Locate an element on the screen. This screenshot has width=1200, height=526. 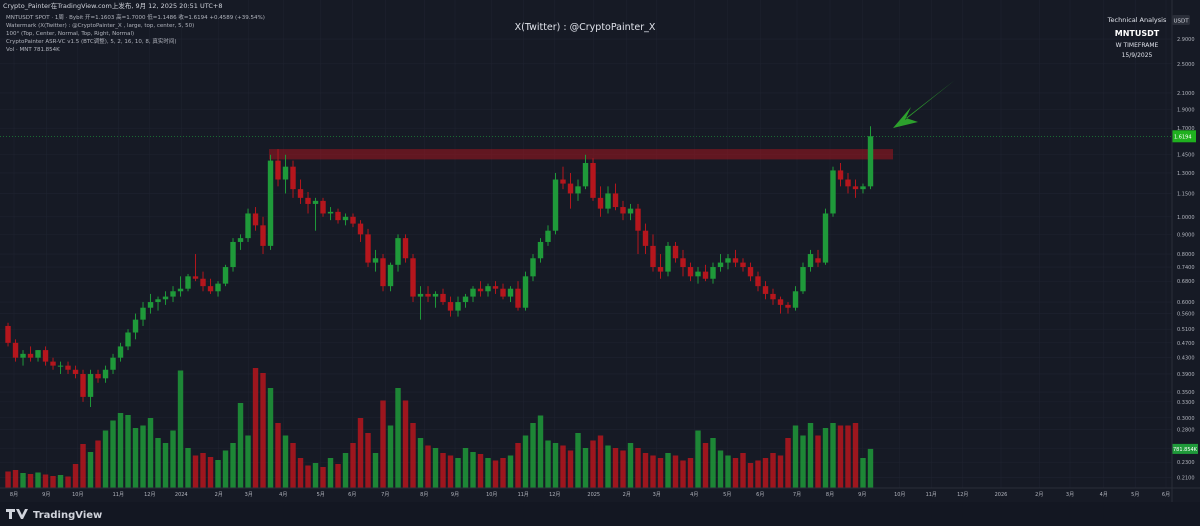
y-tick-label: 0.4300 is located at coordinates (1186, 359).